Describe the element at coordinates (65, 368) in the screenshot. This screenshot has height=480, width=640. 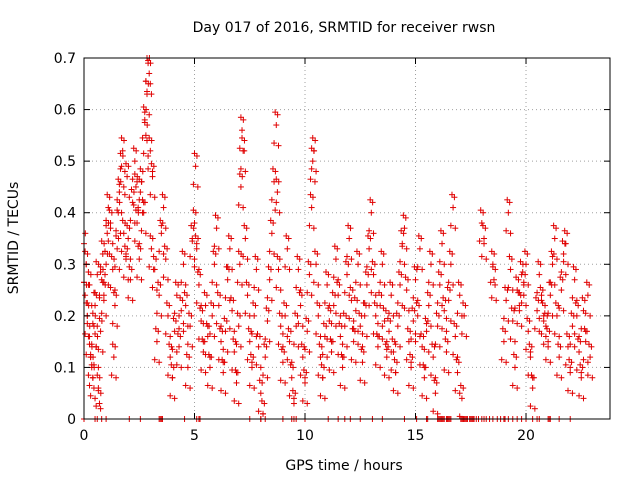
I see `y-tick-label: 0.1` at that location.